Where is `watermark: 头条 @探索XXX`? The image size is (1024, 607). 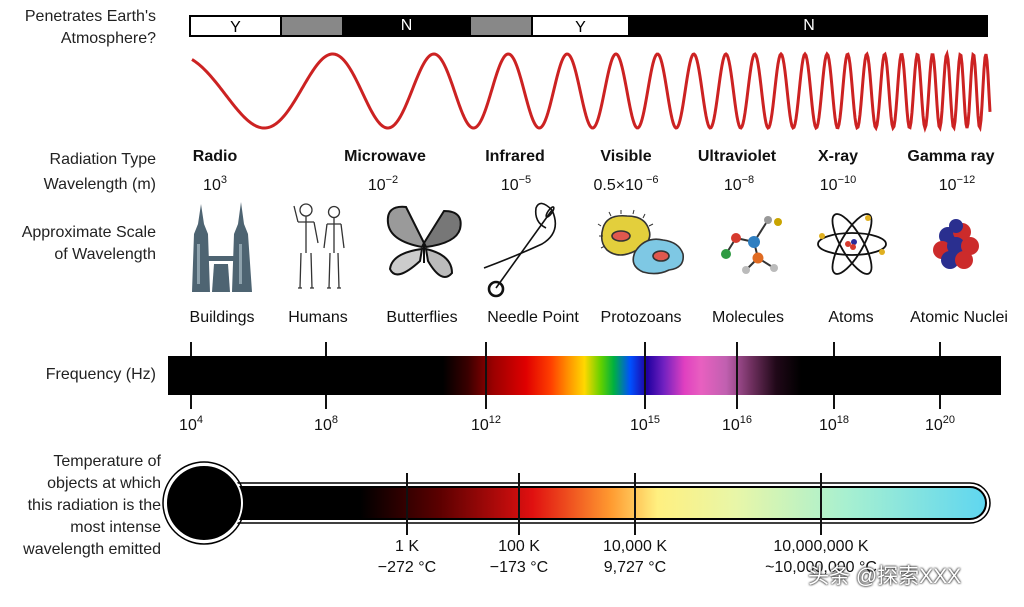
watermark: 头条 @探索XXX is located at coordinates (885, 576).